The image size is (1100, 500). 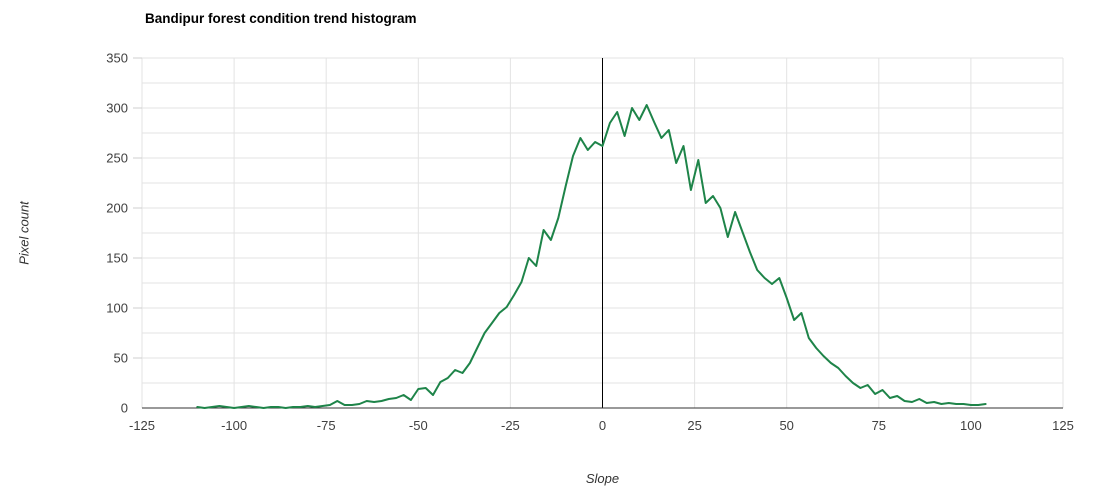 What do you see at coordinates (117, 108) in the screenshot?
I see `y-tick-label: 300` at bounding box center [117, 108].